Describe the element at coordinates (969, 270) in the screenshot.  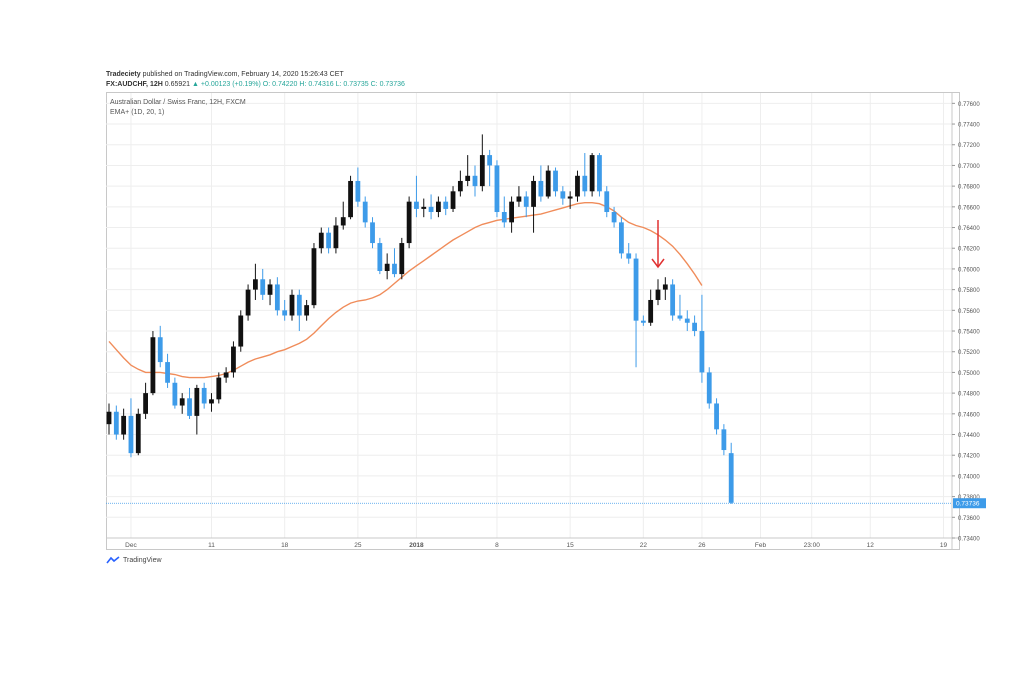
I see `y-tick-label: 0.76000` at that location.